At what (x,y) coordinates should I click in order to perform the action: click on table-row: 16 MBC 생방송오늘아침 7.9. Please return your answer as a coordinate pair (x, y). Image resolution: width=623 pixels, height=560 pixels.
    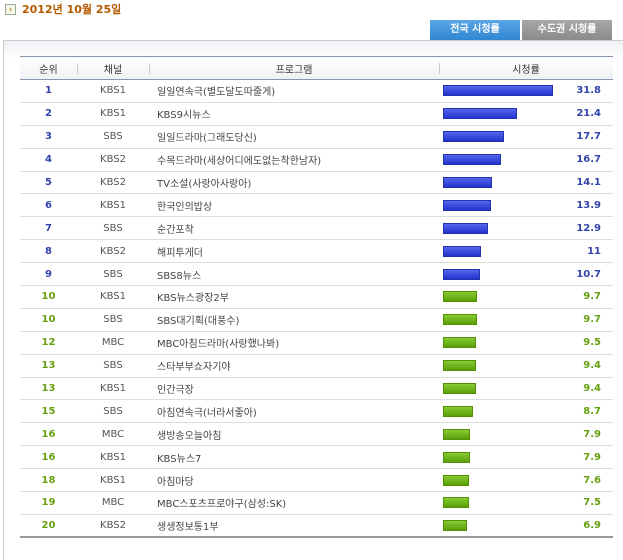
    Looking at the image, I should click on (316, 434).